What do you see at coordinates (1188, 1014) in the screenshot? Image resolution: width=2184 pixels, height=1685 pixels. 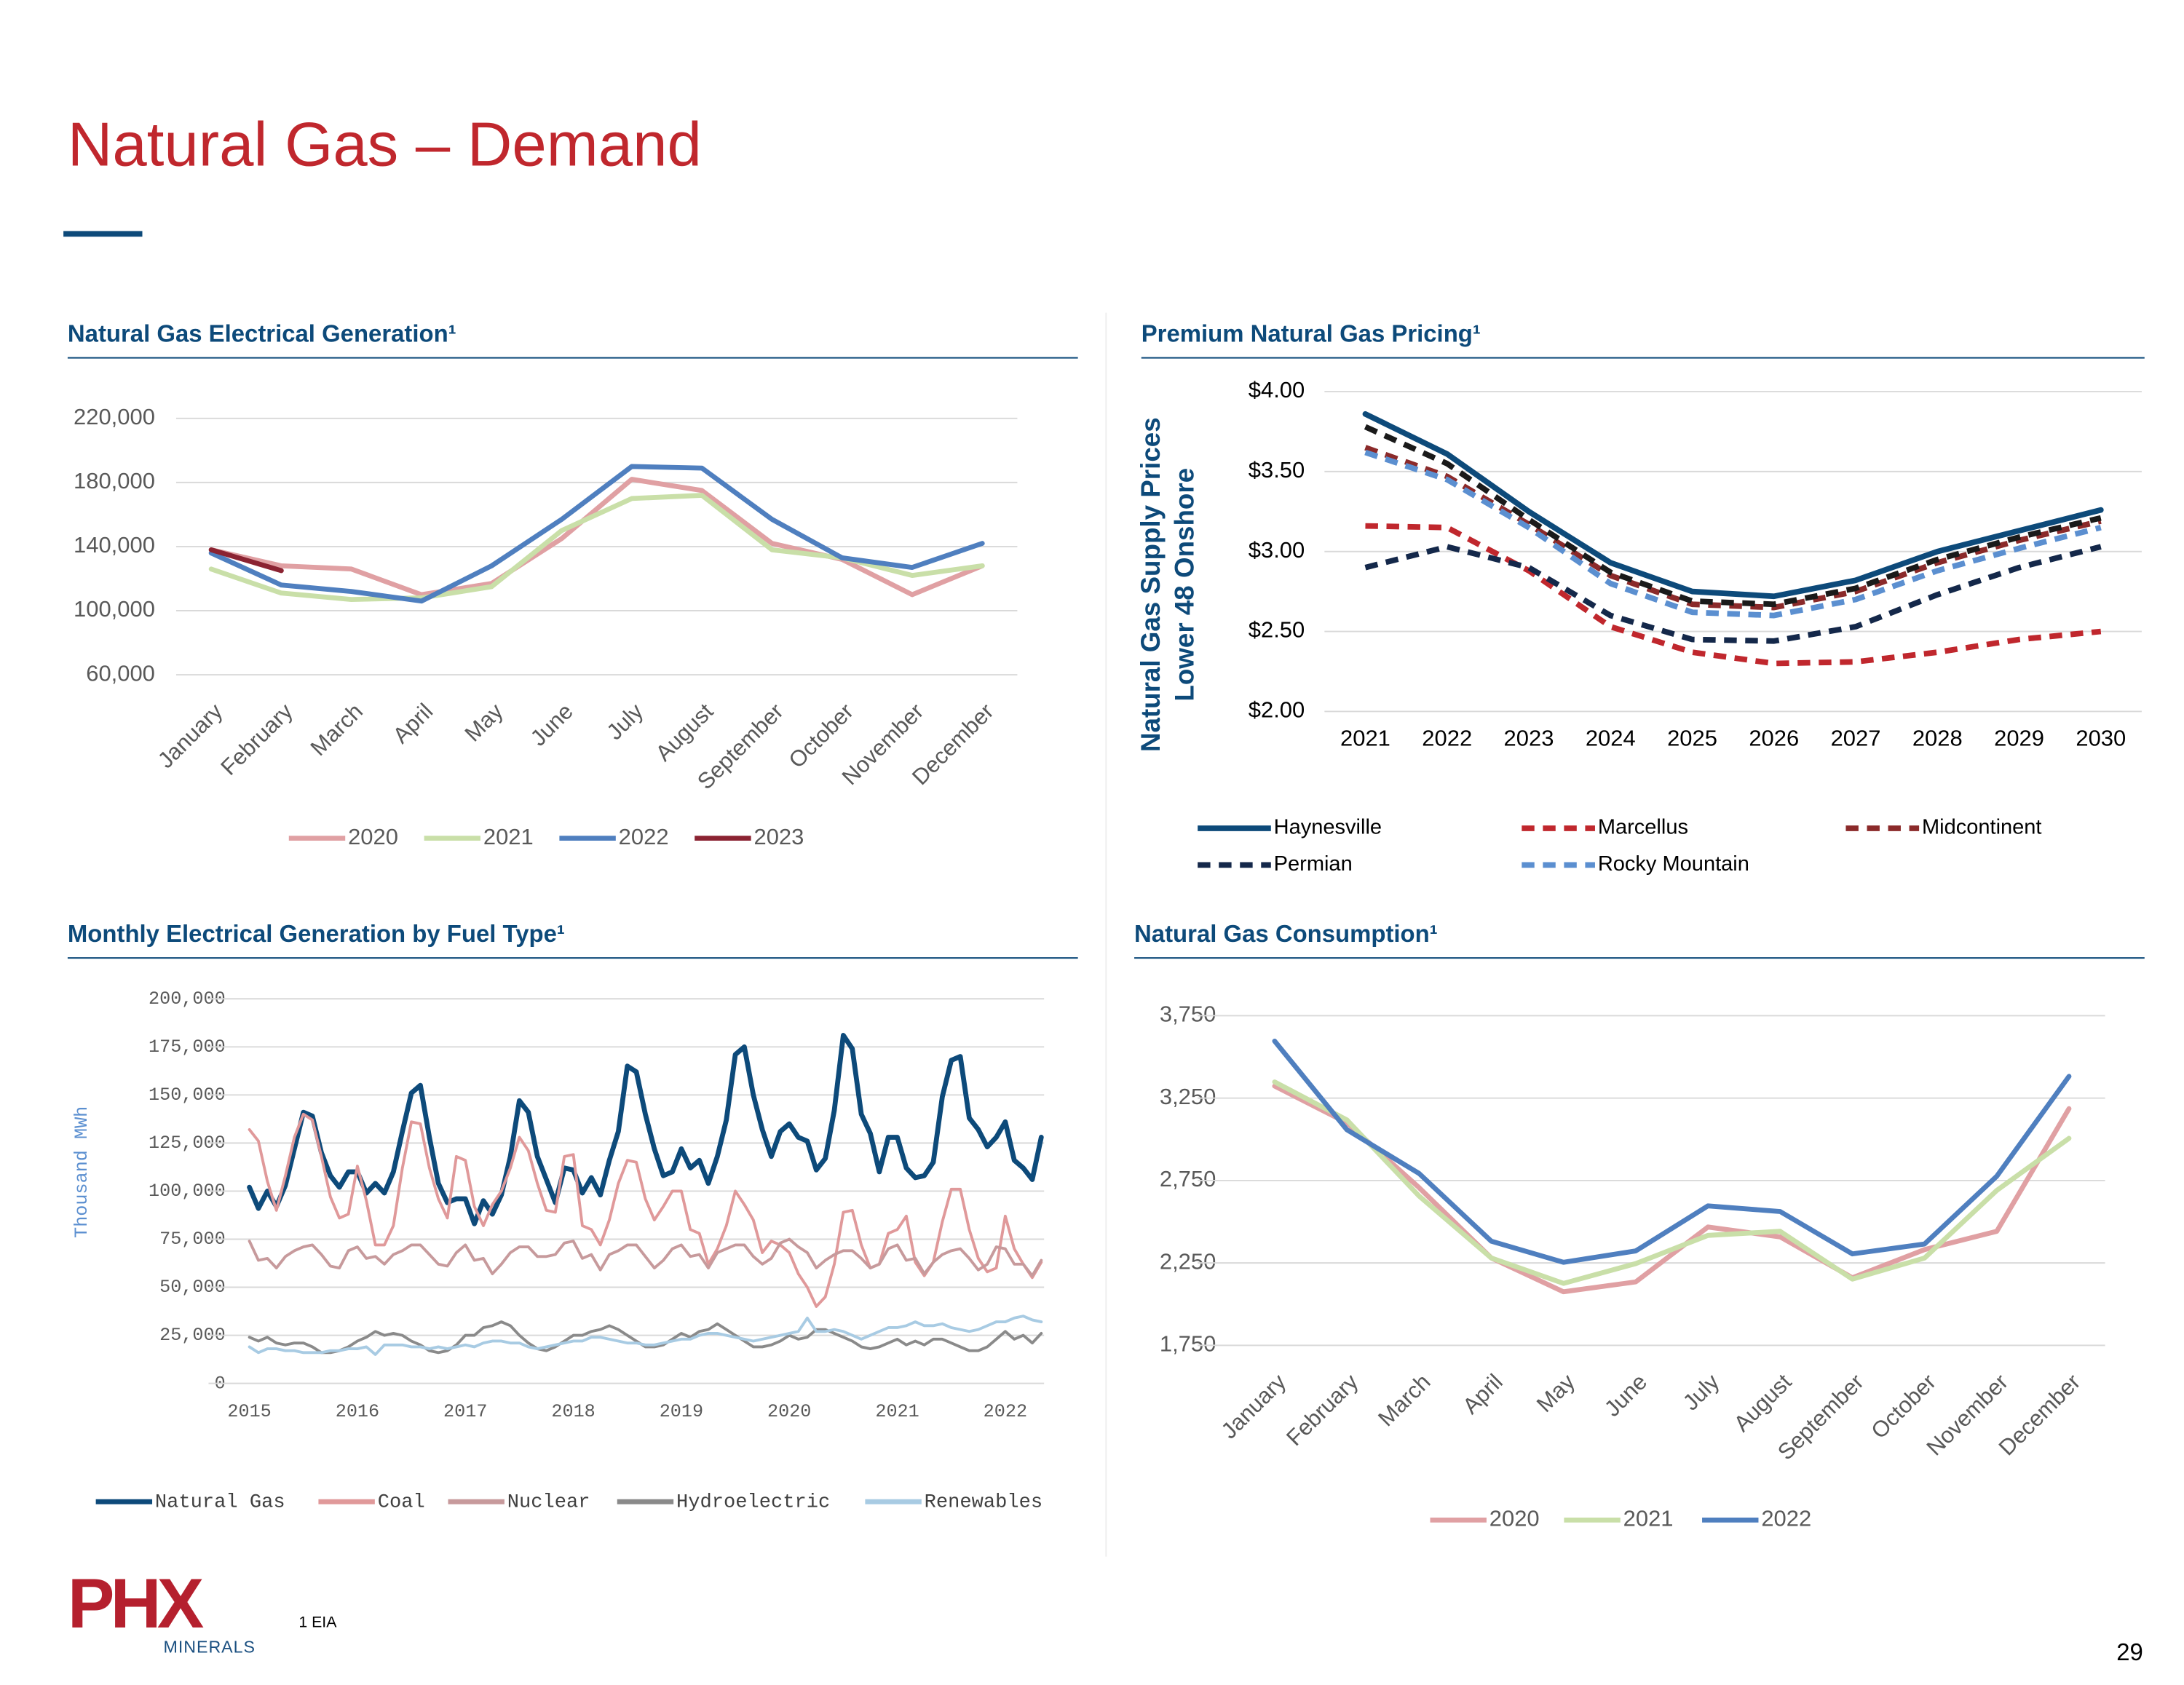 I see `y-tick-label: 3,750` at bounding box center [1188, 1014].